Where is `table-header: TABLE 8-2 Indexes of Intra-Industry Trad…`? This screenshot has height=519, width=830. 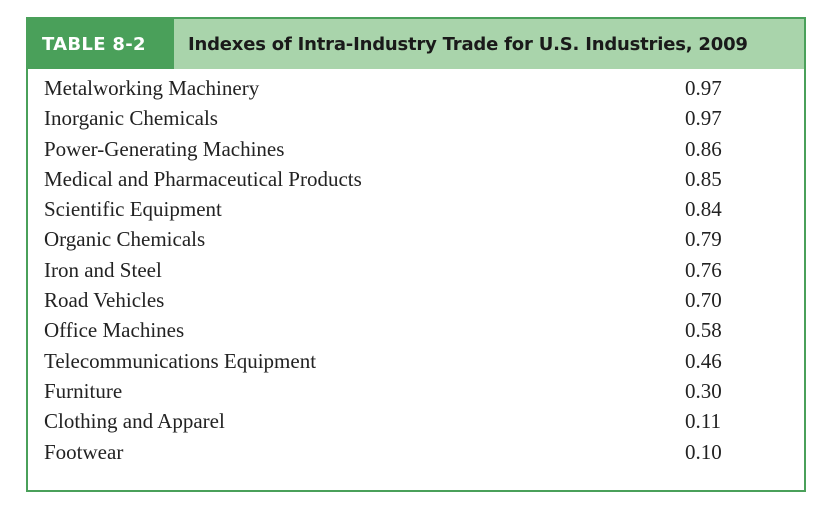
table-header: TABLE 8-2 Indexes of Intra-Industry Trad… is located at coordinates (416, 44).